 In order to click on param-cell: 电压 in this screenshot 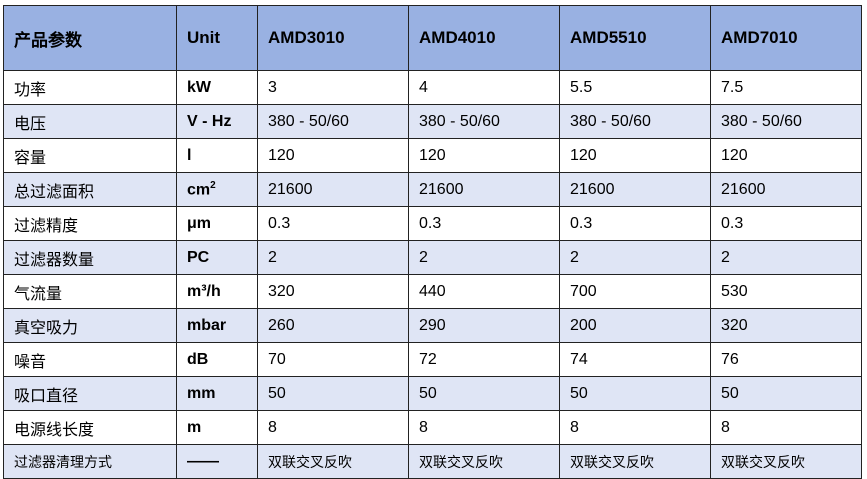, I will do `click(90, 121)`.